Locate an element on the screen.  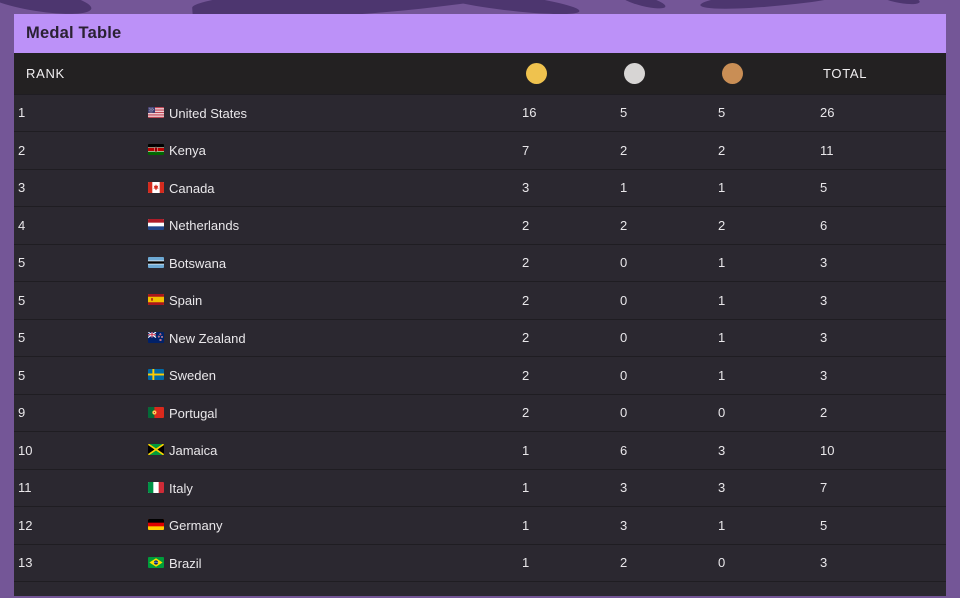
country-name: Brazil is located at coordinates (185, 563).